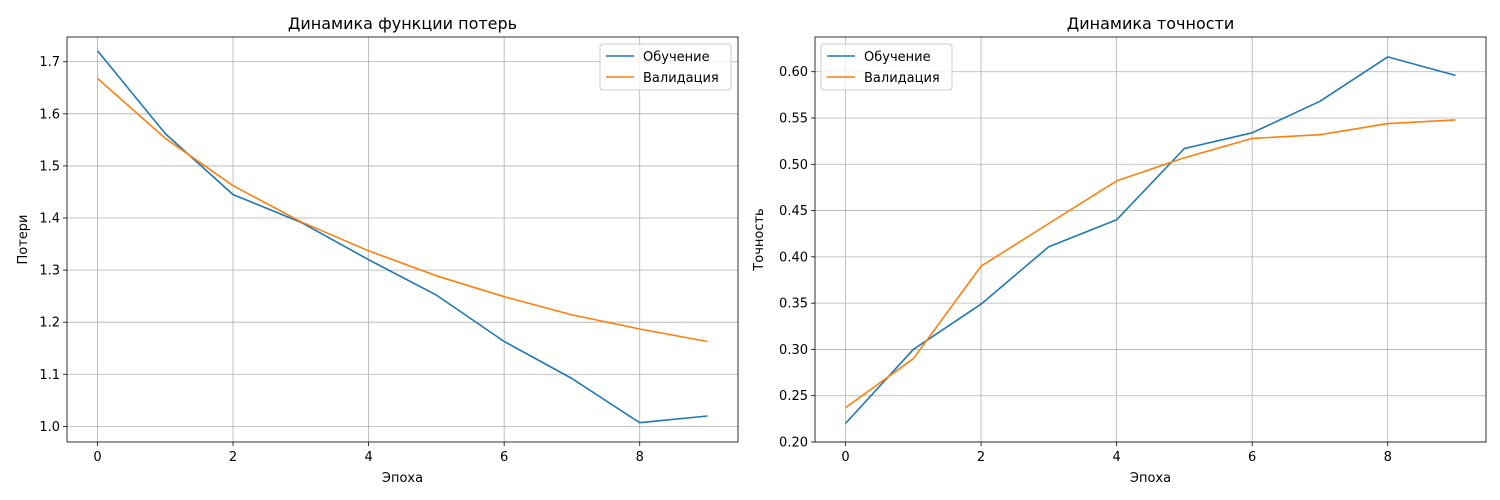 Image resolution: width=1500 pixels, height=500 pixels. Describe the element at coordinates (49, 62) in the screenshot. I see `y-tick-label: 1.7` at that location.